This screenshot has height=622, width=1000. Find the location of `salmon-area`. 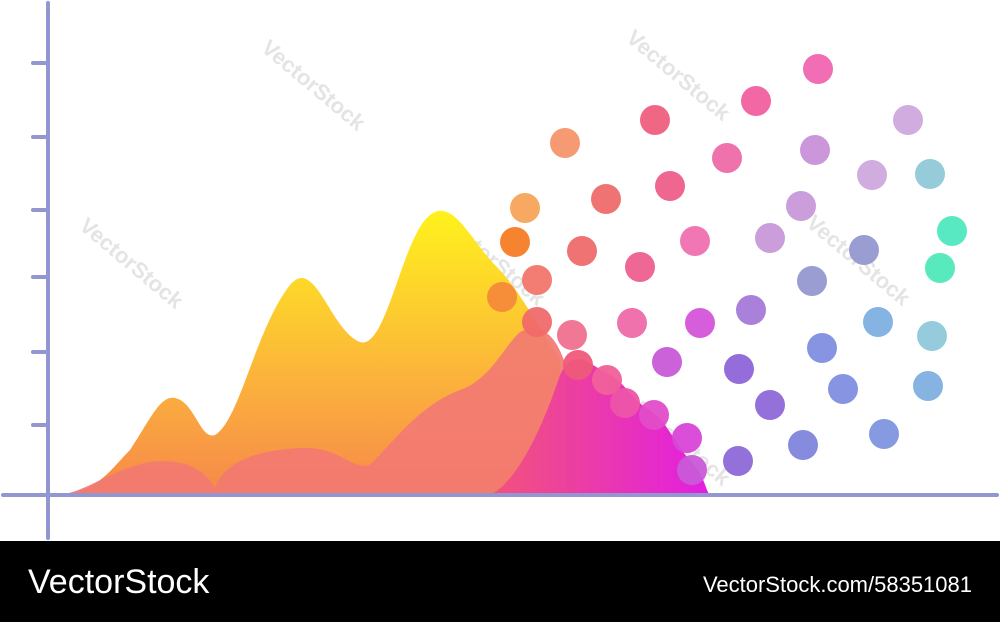

salmon-area is located at coordinates (315, 411).